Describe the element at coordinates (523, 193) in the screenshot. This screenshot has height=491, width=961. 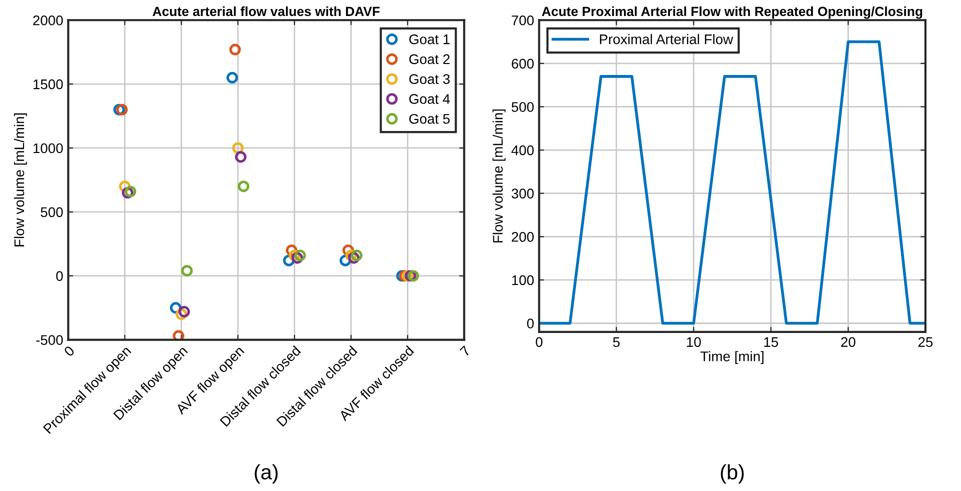
I see `y-tick-label: 300` at that location.